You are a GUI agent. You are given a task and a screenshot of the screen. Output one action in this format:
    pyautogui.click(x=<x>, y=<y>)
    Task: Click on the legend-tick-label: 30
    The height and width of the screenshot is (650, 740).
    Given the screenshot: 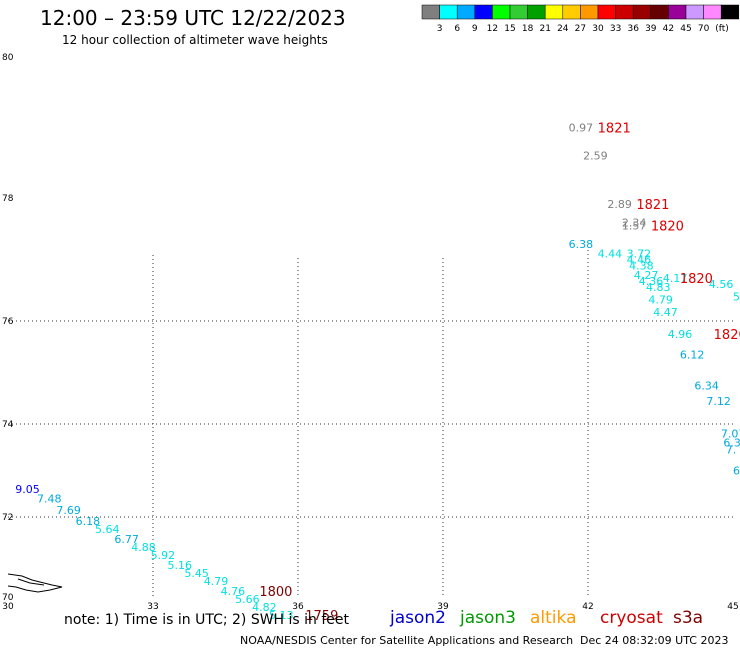 What is the action you would take?
    pyautogui.click(x=598, y=29)
    